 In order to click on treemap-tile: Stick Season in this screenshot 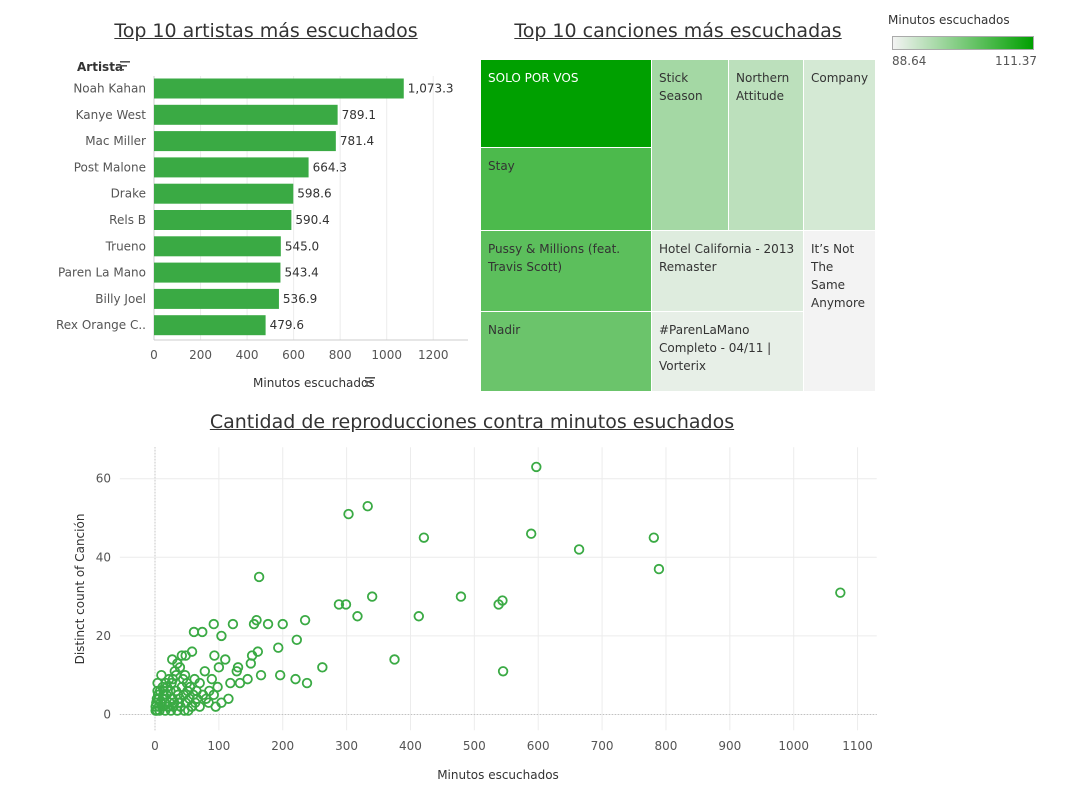, I will do `click(690, 145)`.